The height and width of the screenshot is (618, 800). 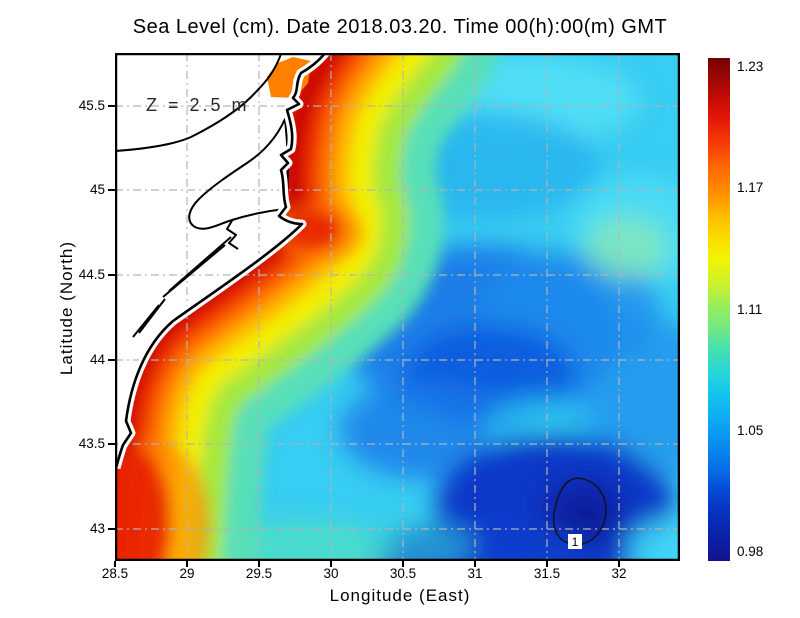 What do you see at coordinates (91, 443) in the screenshot?
I see `y-tick-label: 43.5` at bounding box center [91, 443].